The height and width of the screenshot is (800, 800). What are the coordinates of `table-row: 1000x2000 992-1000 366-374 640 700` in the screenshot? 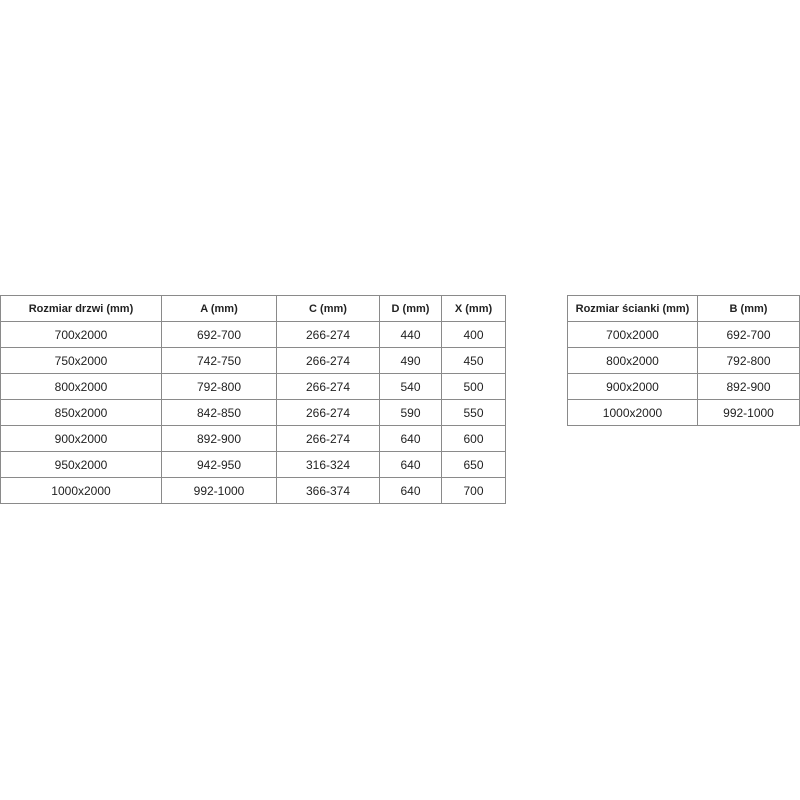 It's located at (253, 490).